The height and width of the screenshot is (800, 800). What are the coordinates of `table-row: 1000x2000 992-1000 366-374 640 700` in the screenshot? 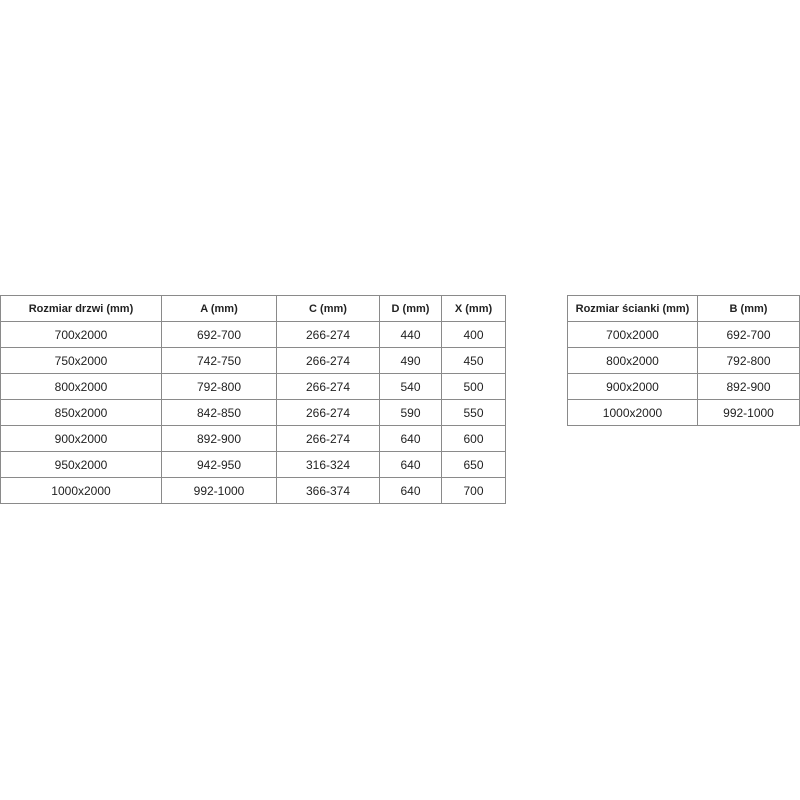 It's located at (253, 490).